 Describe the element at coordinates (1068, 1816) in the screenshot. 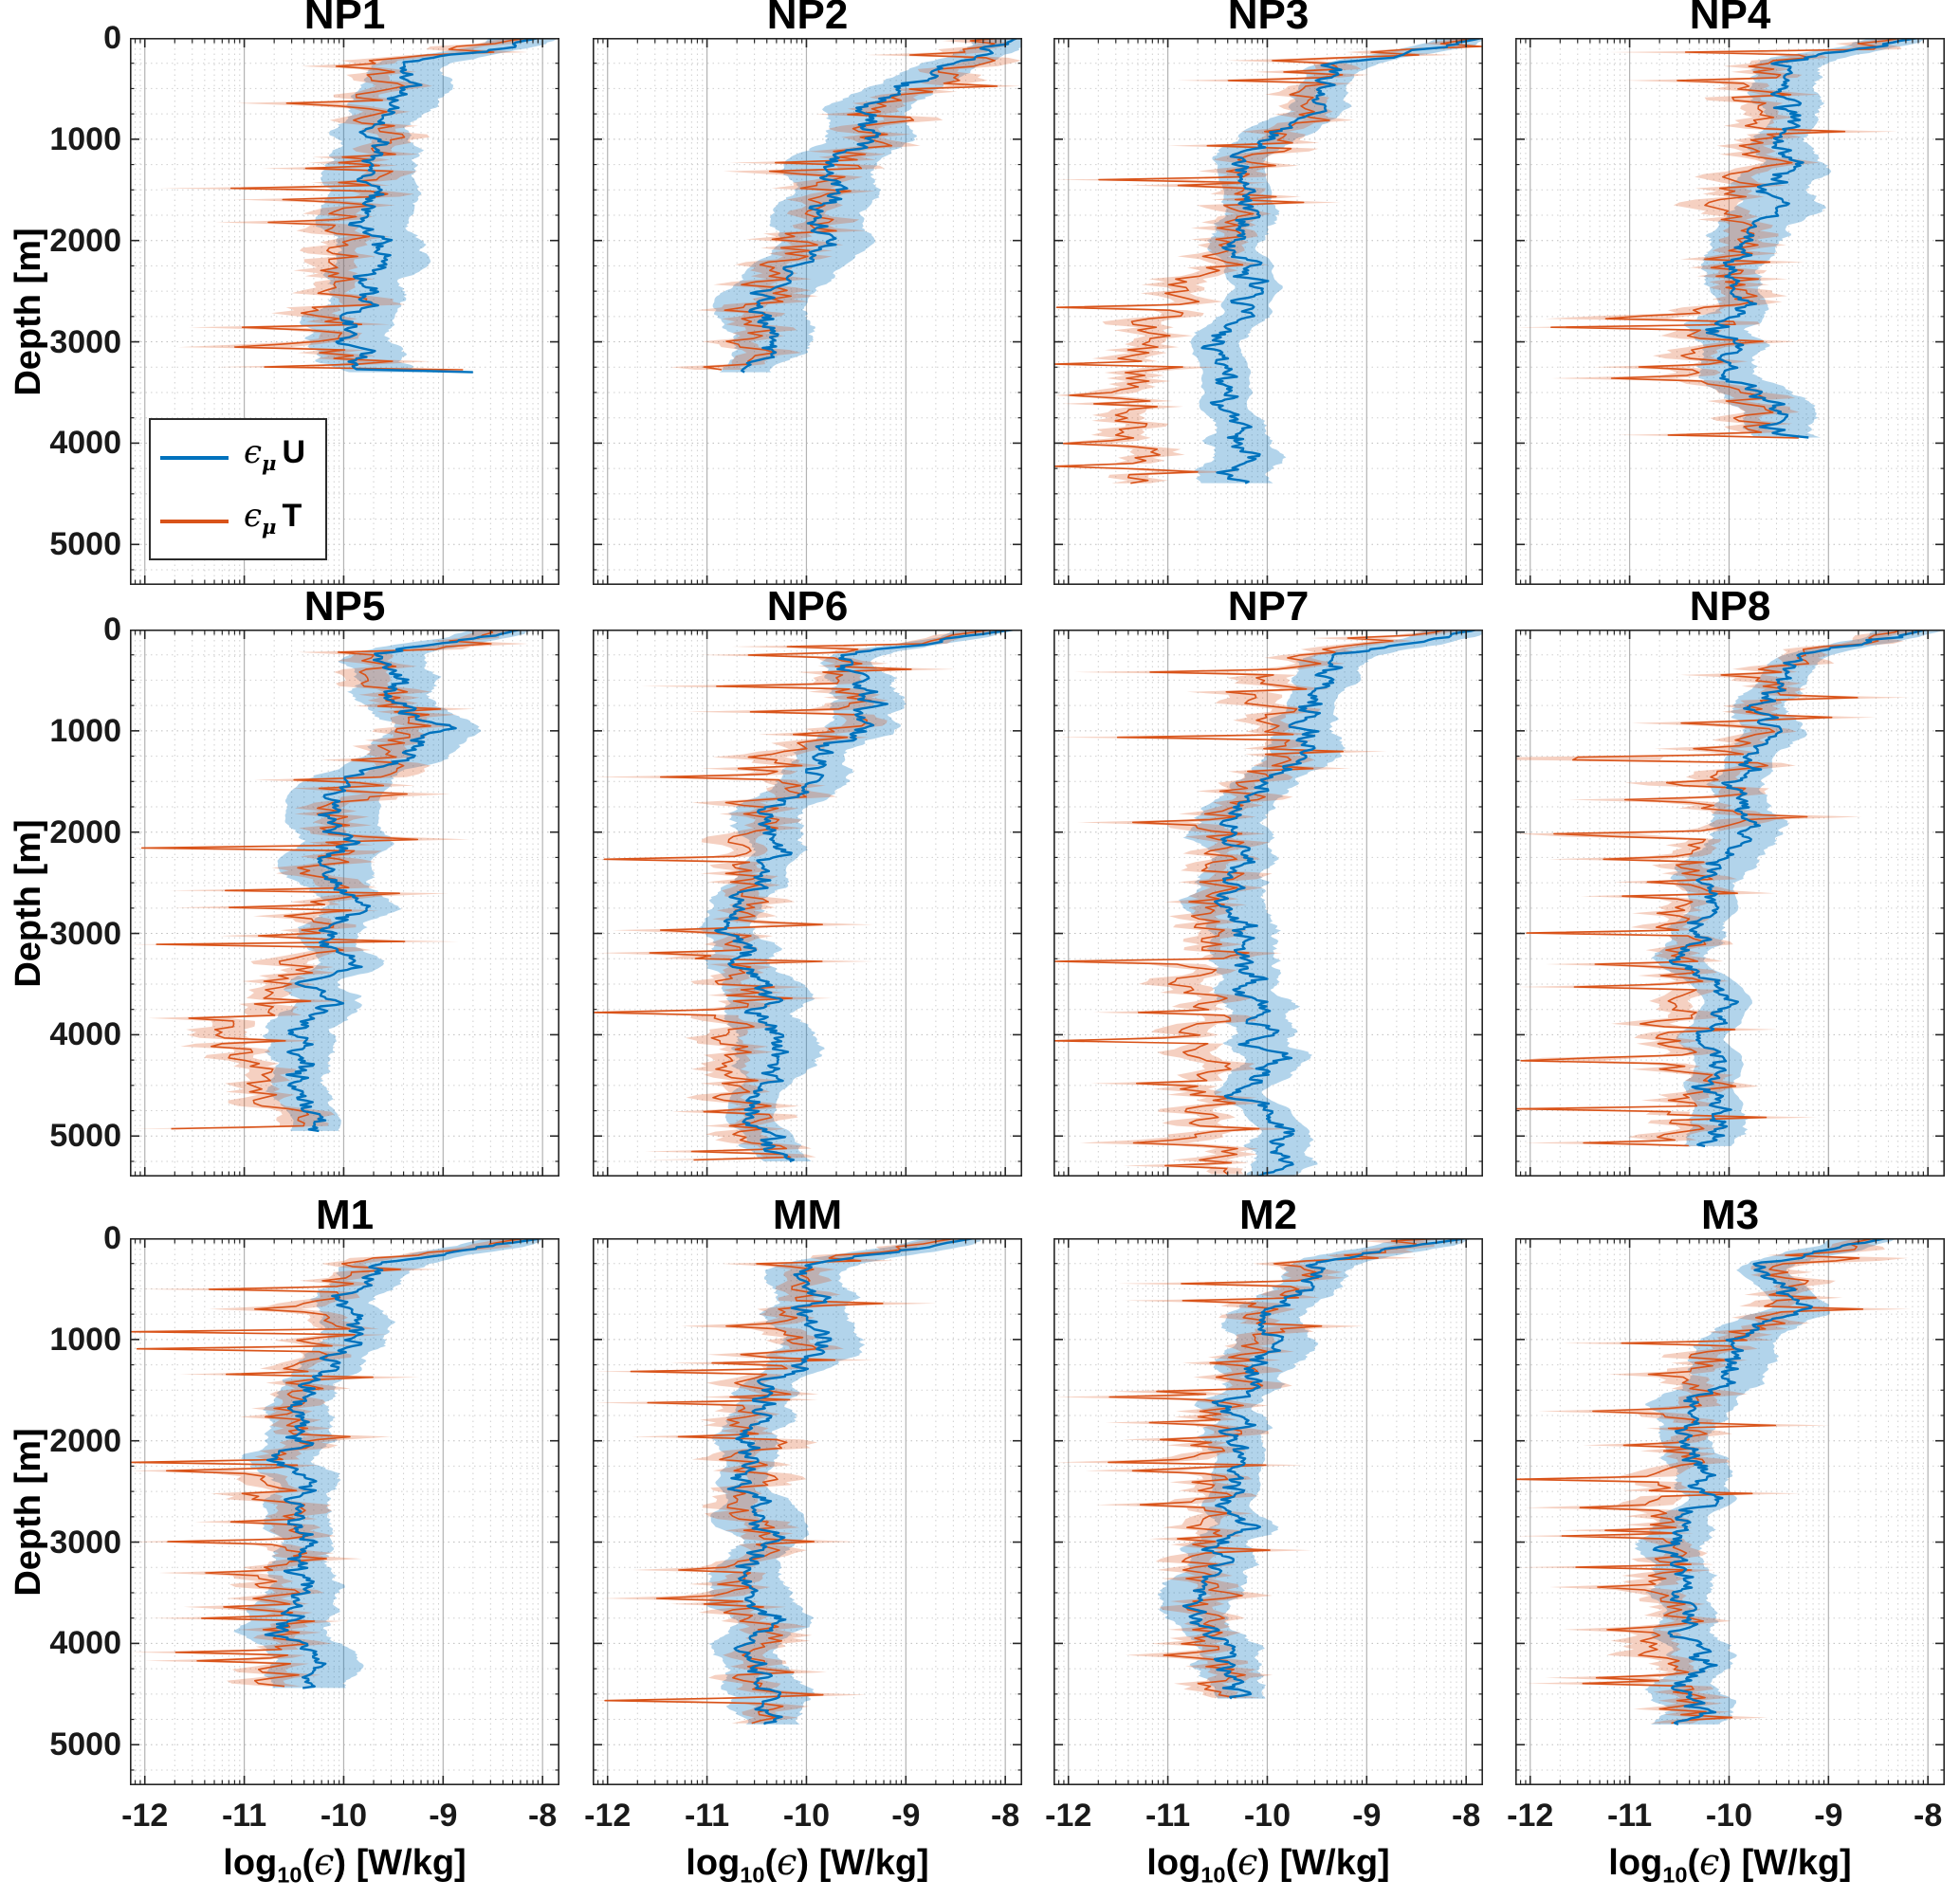

I see `xtick--12-col3: -12` at that location.